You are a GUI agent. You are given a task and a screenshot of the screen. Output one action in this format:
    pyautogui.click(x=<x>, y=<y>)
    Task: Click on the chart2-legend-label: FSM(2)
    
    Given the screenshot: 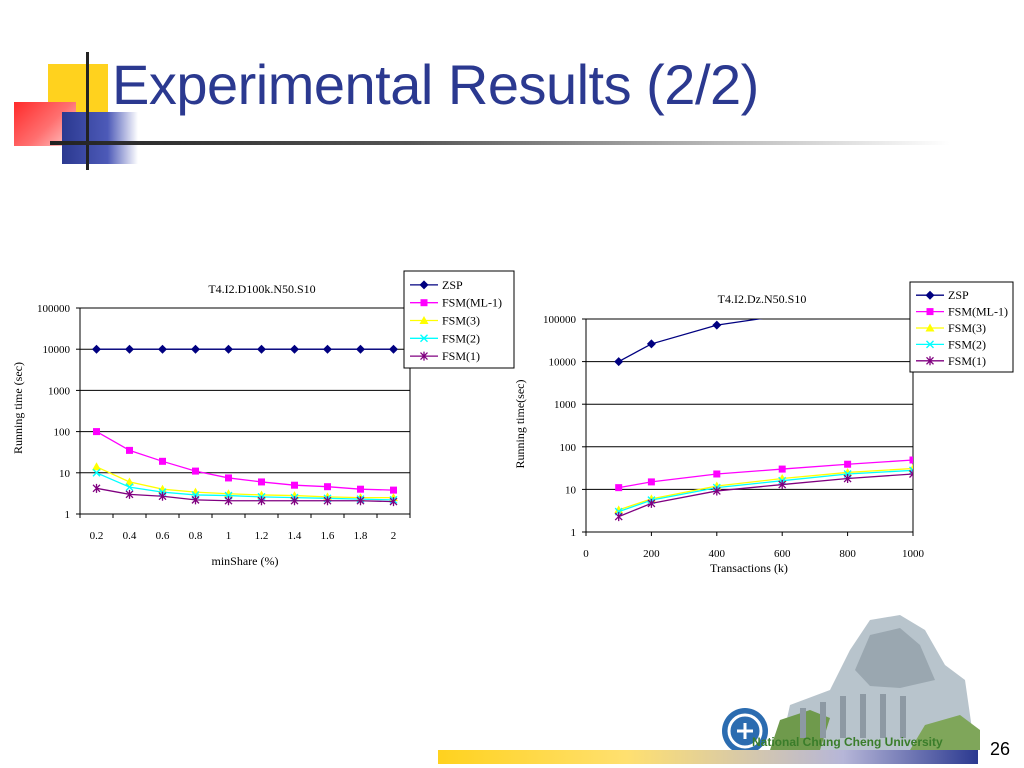 What is the action you would take?
    pyautogui.click(x=967, y=344)
    